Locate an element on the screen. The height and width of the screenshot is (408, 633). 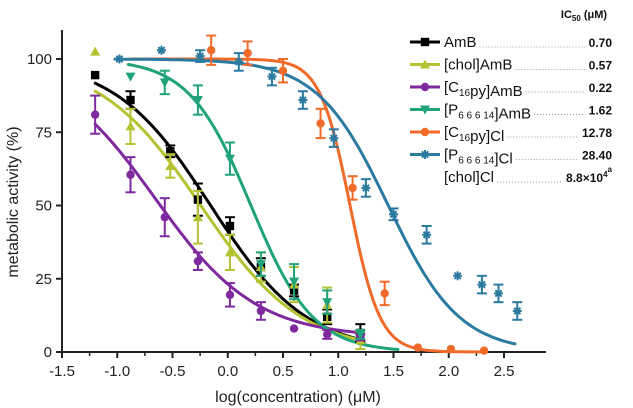
legend-ic50: 28.40 is located at coordinates (597, 156).